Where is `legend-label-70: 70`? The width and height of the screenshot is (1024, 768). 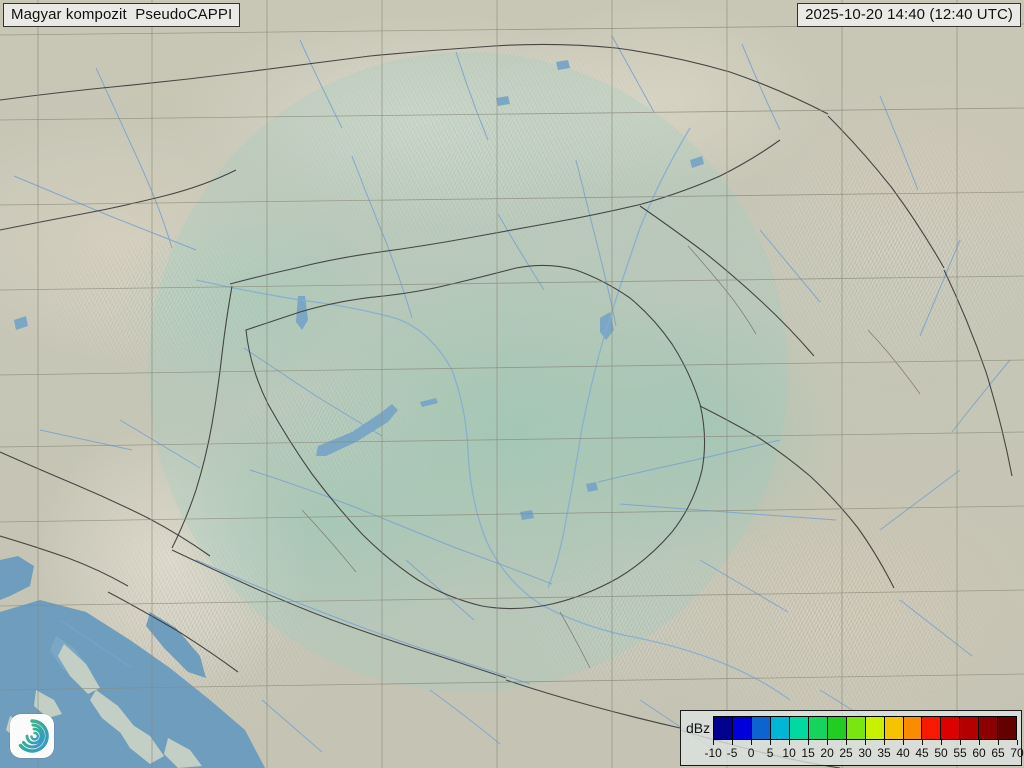 legend-label-70: 70 is located at coordinates (1017, 753).